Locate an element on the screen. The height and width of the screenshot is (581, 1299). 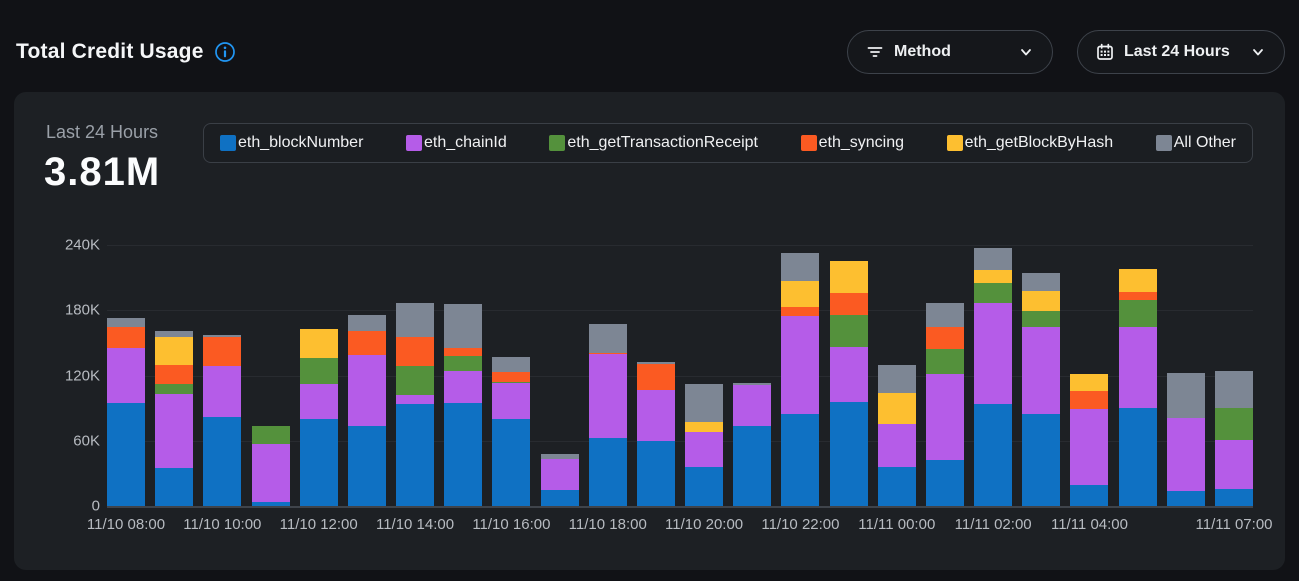
stat-total-value: 3.81M is located at coordinates (102, 172).